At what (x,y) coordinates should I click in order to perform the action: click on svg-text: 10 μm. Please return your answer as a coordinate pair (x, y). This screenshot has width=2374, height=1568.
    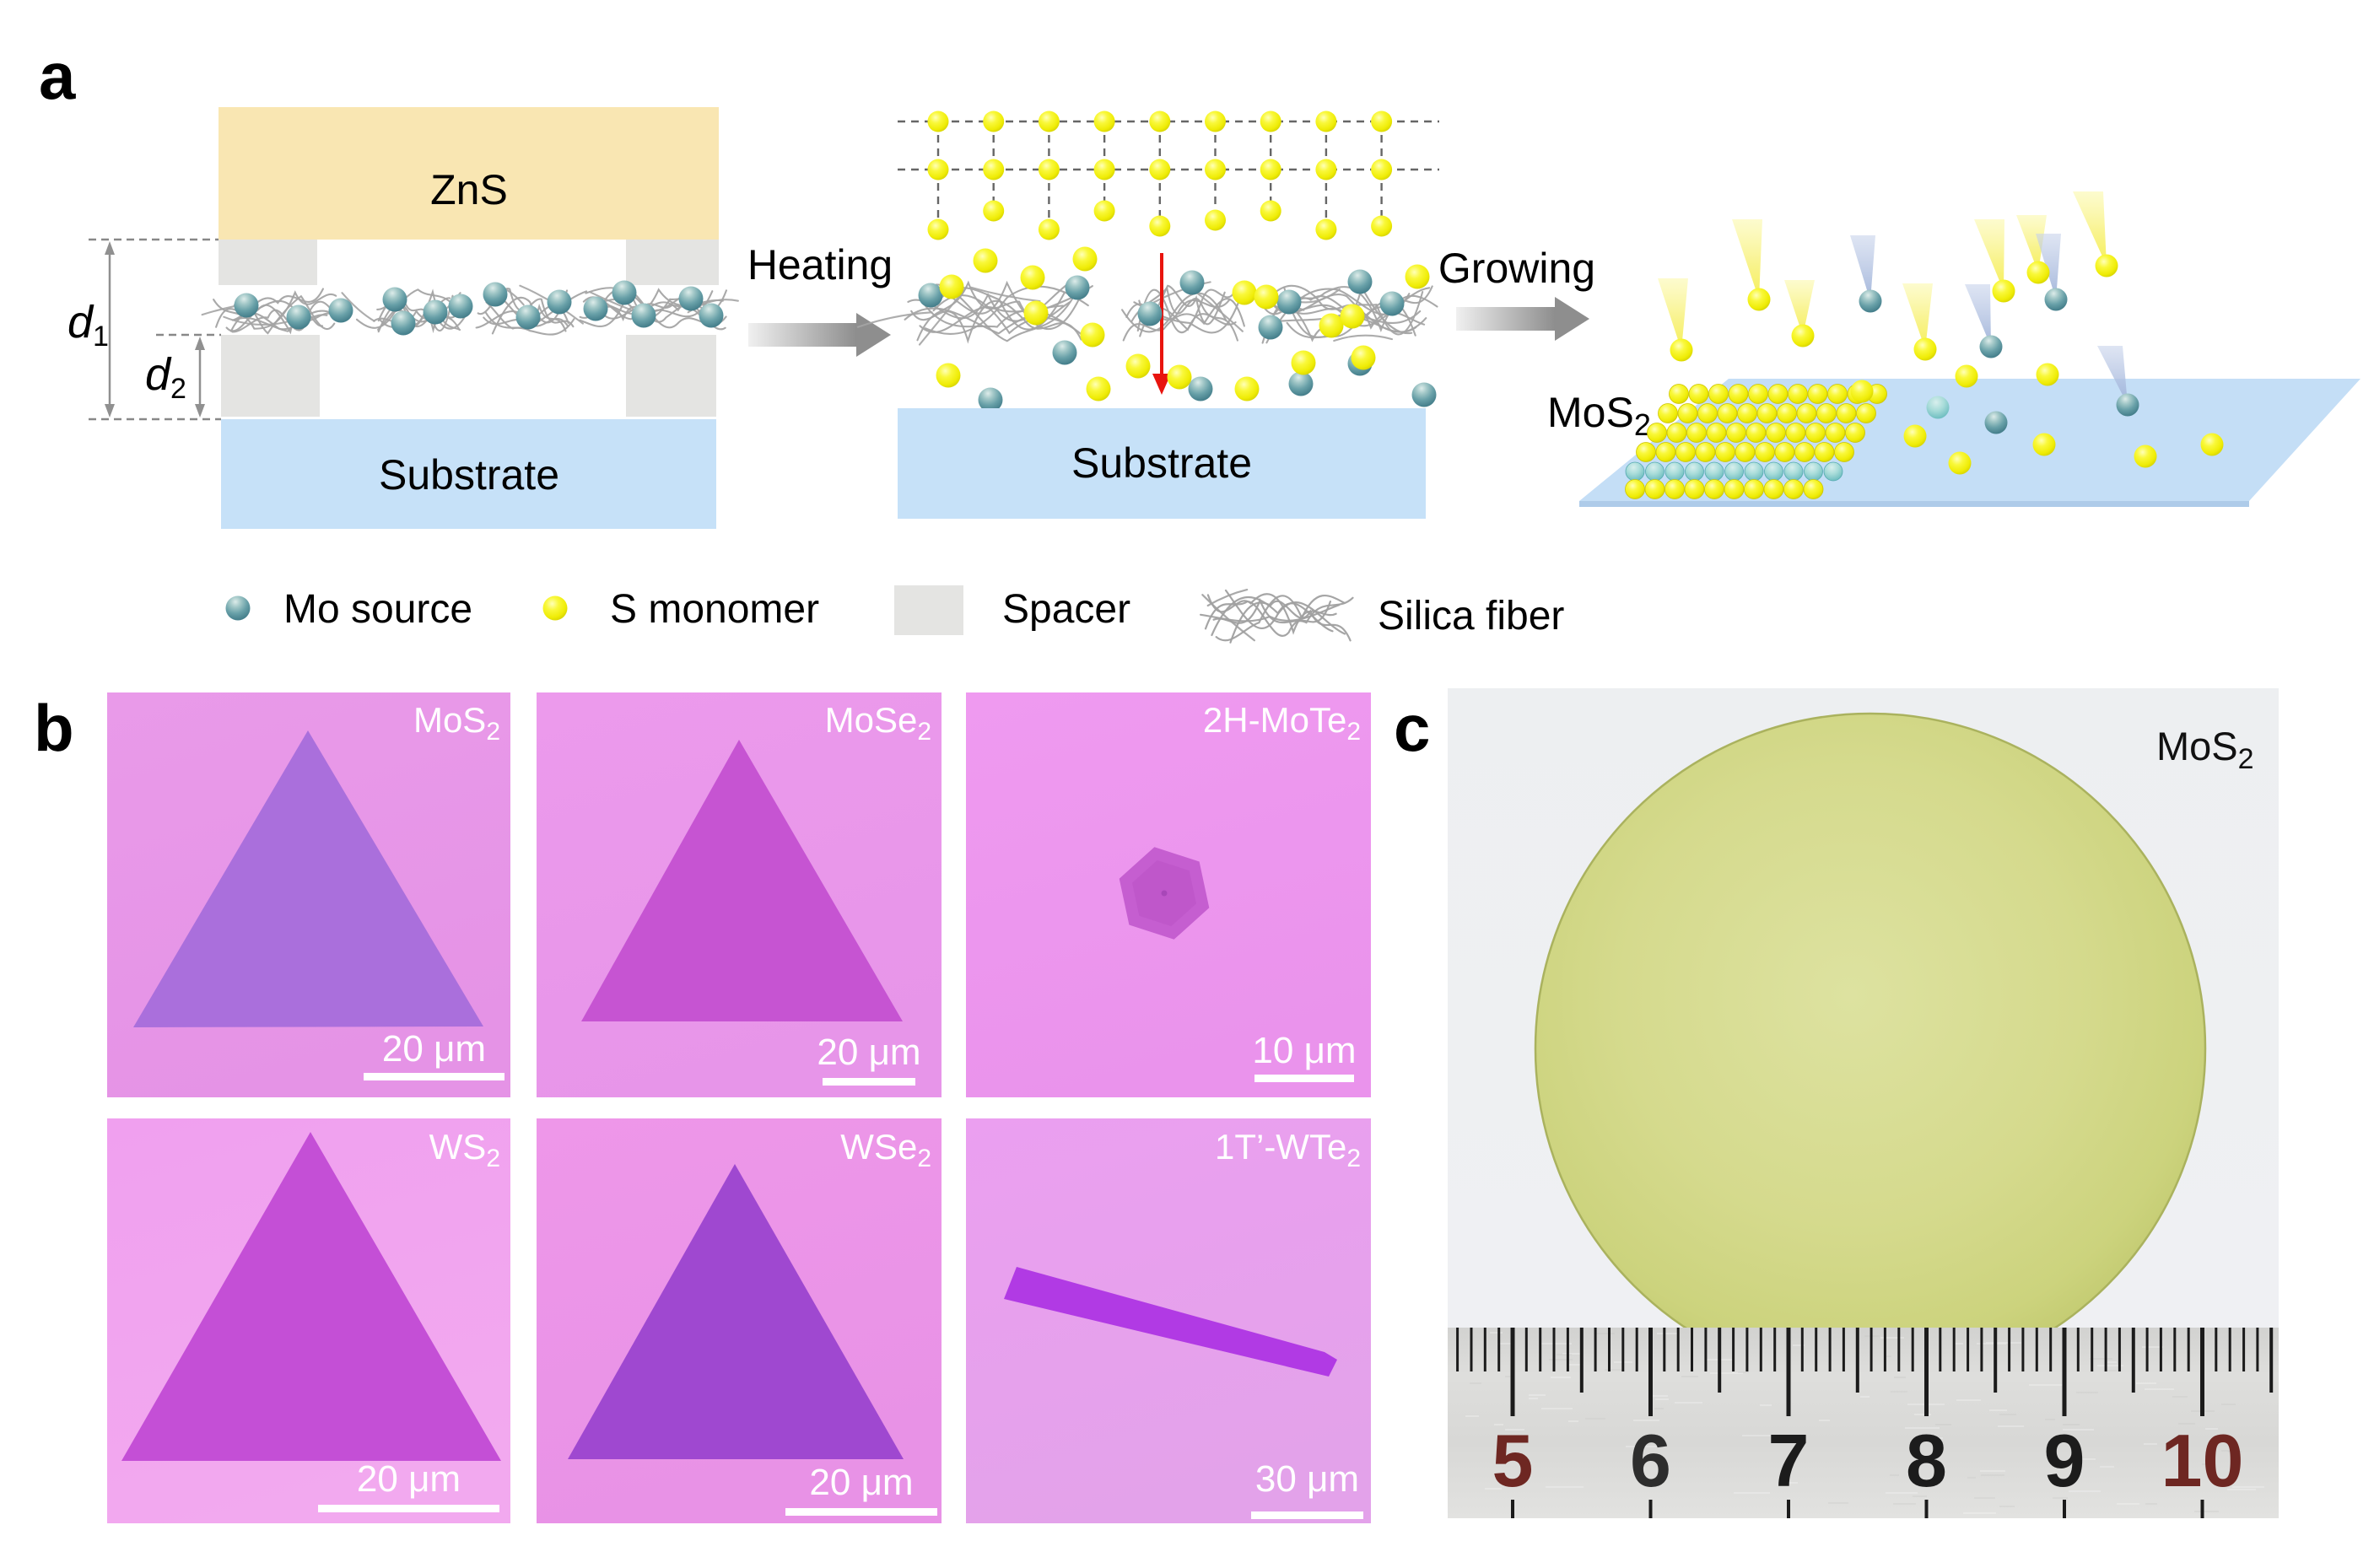
    Looking at the image, I should click on (1304, 1050).